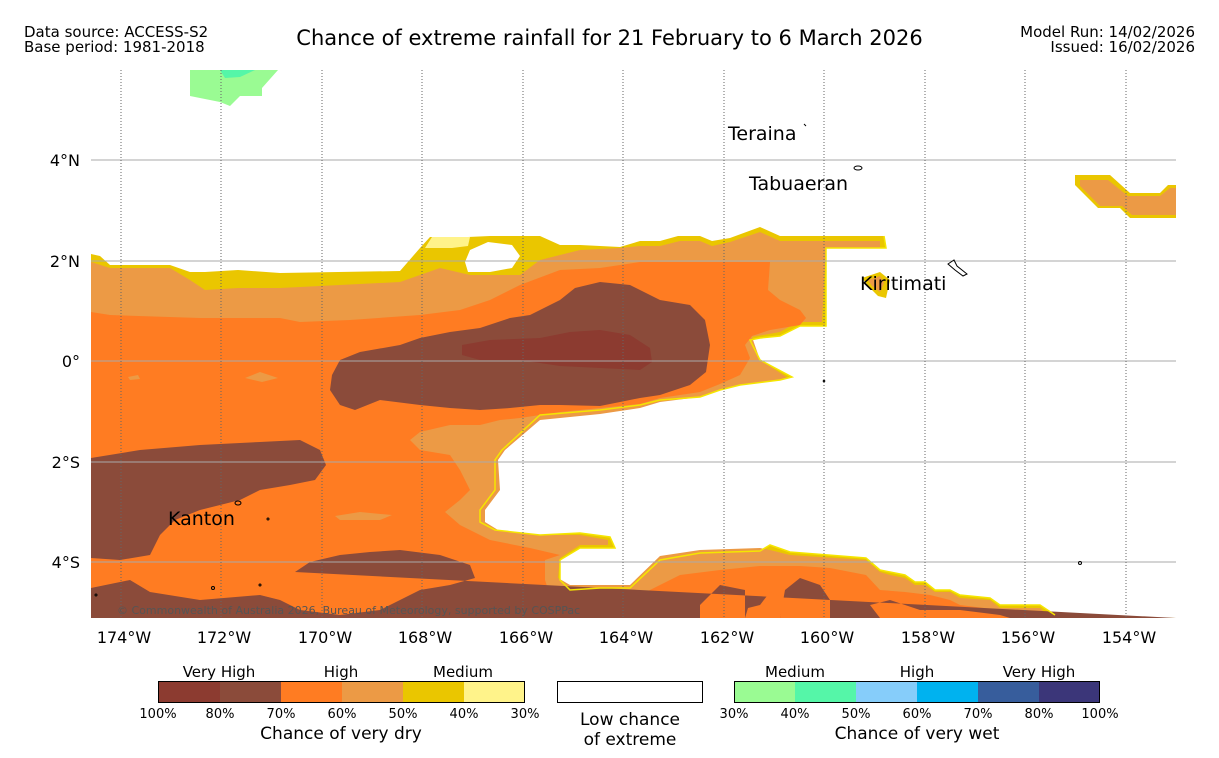 The height and width of the screenshot is (758, 1219). Describe the element at coordinates (403, 714) in the screenshot. I see `dry-tick-label: 50%` at that location.